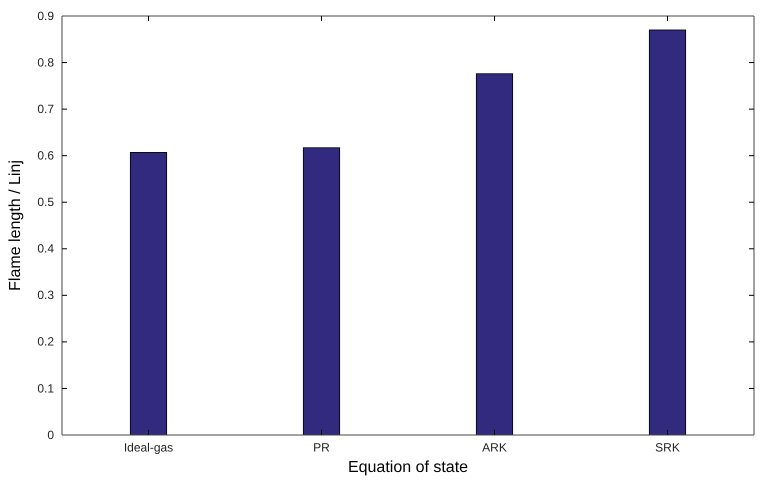  Describe the element at coordinates (321, 447) in the screenshot. I see `x-tick-label: PR` at that location.